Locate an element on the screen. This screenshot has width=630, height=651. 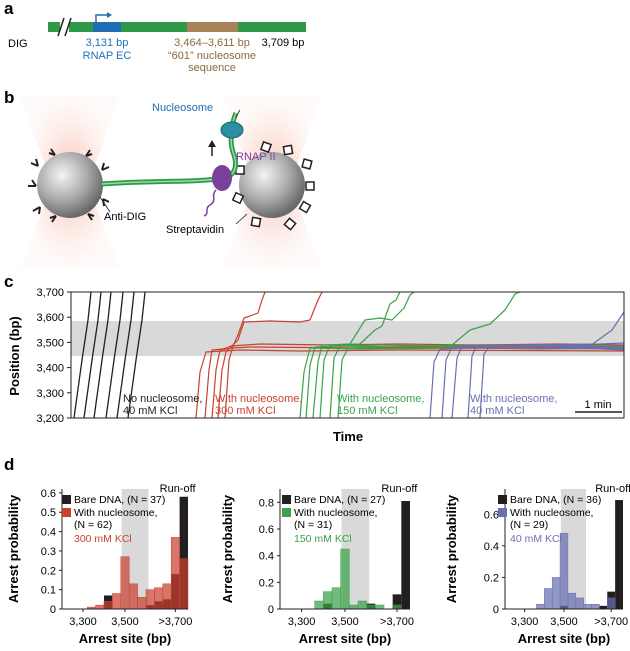
y-tick-label: 3,300 is located at coordinates (50, 394).